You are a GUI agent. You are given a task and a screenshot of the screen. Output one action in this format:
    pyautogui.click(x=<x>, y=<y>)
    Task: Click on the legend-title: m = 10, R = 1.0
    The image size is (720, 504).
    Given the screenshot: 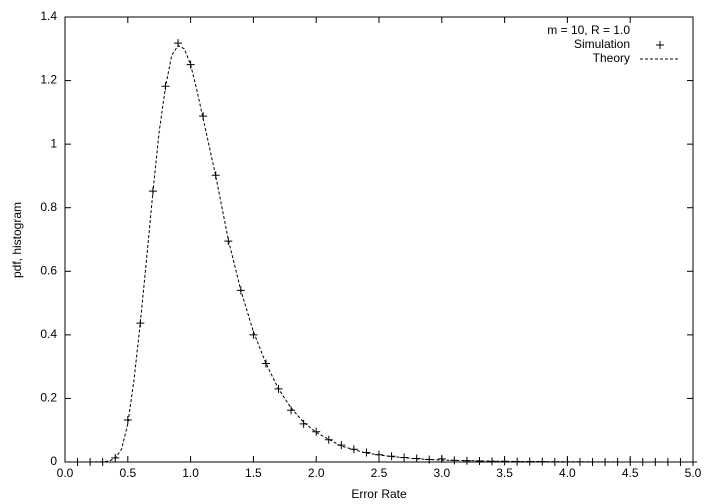 What is the action you would take?
    pyautogui.click(x=588, y=30)
    